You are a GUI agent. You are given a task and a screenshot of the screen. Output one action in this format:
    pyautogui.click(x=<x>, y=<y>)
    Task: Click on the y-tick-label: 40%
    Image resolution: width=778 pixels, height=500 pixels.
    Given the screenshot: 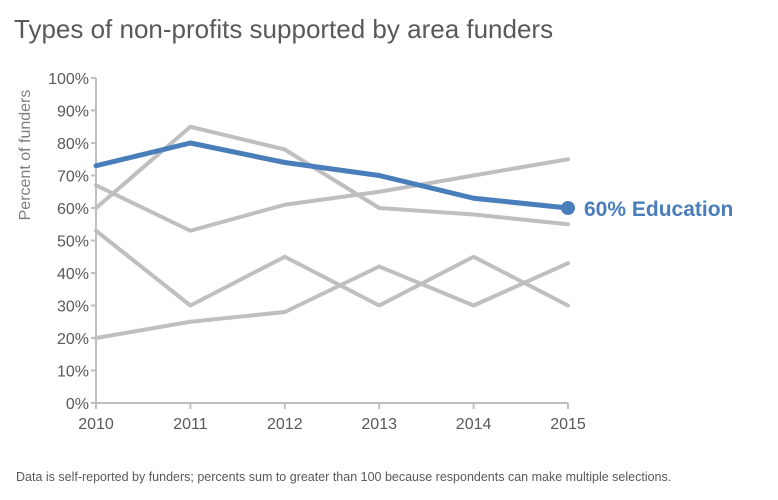 What is the action you would take?
    pyautogui.click(x=73, y=274)
    